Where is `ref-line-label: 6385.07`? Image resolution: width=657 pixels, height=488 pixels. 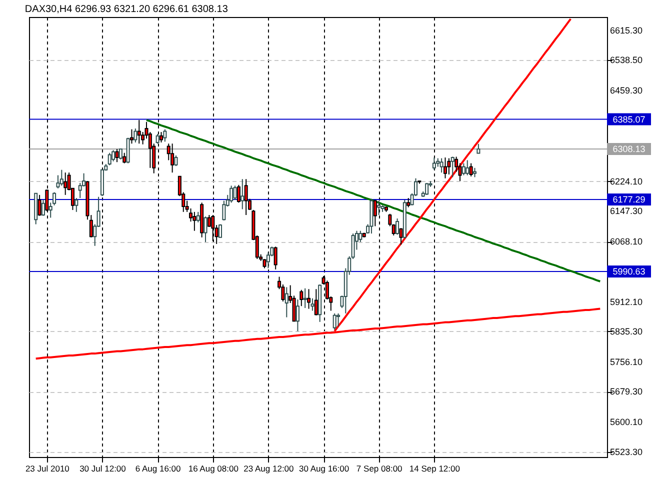
ref-line-label: 6385.07 is located at coordinates (629, 119).